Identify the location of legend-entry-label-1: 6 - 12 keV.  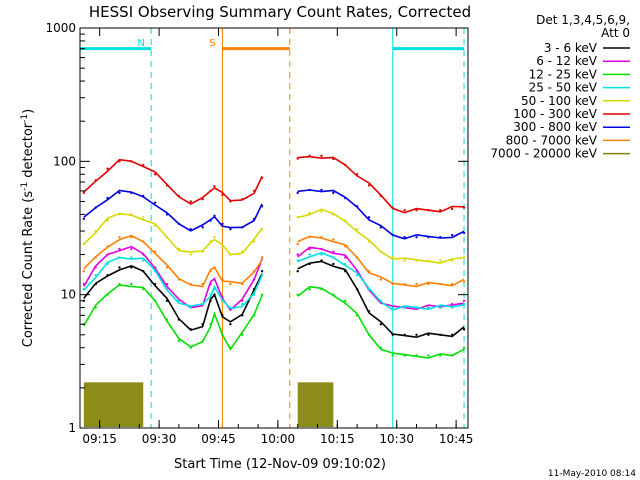
(567, 61).